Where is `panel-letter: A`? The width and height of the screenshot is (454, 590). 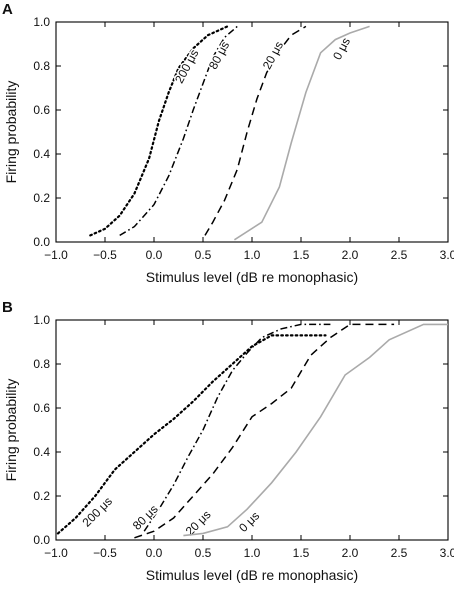
panel-letter: A is located at coordinates (7, 9).